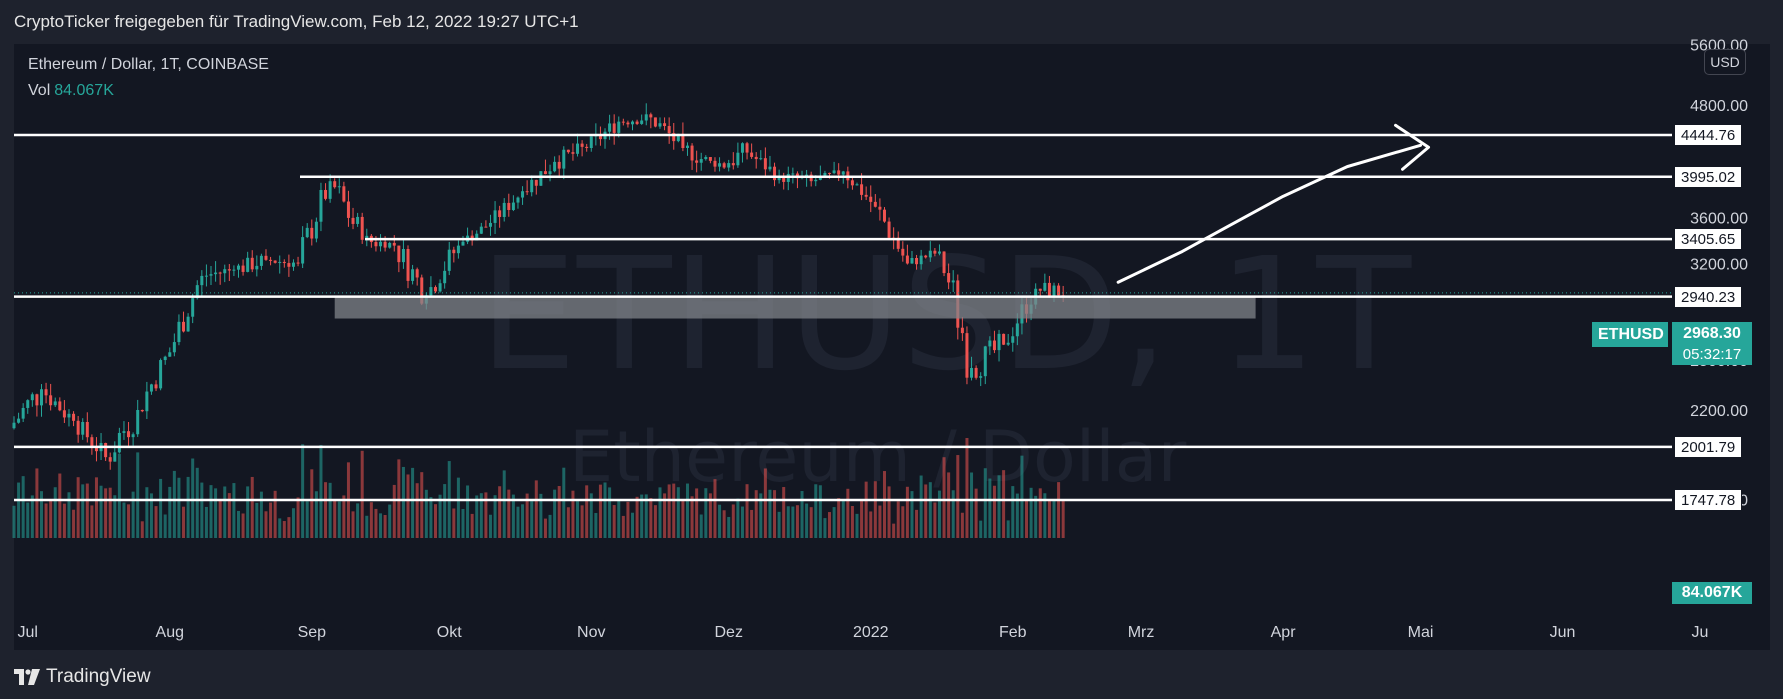 The width and height of the screenshot is (1783, 699). I want to click on x-tick-label: Jun, so click(1563, 632).